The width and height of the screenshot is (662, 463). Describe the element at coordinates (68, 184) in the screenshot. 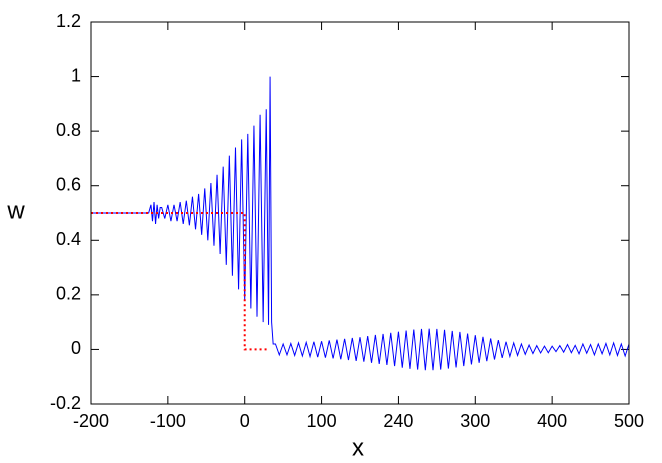

I see `y-tick-label: 0.6` at that location.